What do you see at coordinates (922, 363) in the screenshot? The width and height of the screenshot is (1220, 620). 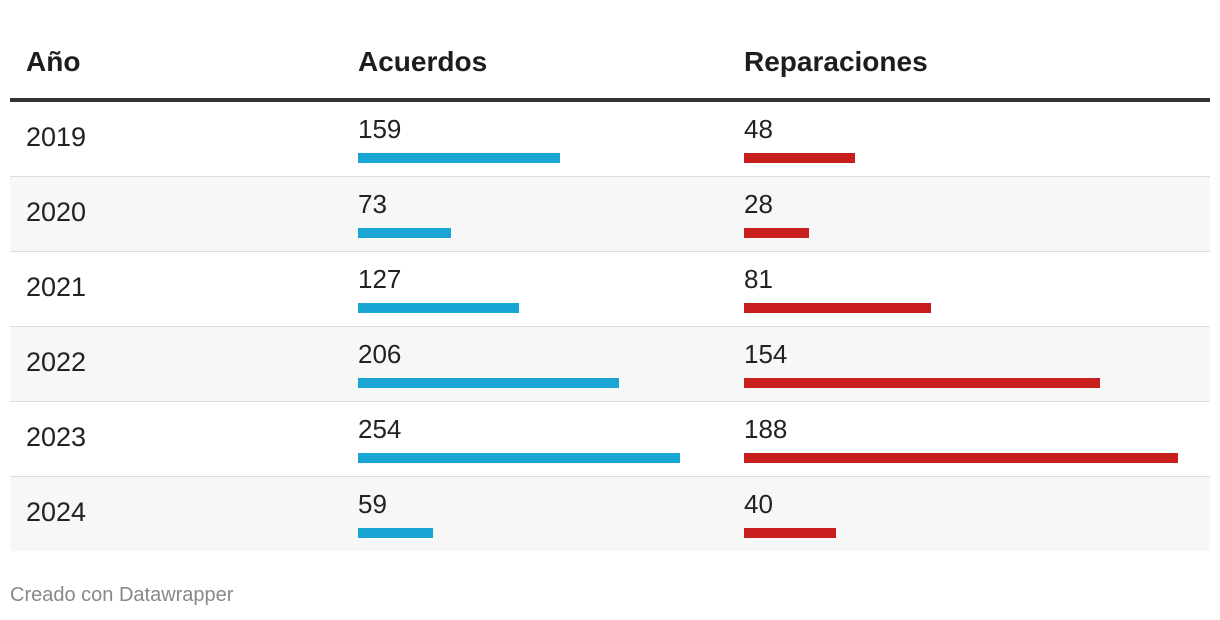 I see `reparaciones-cell: 154` at bounding box center [922, 363].